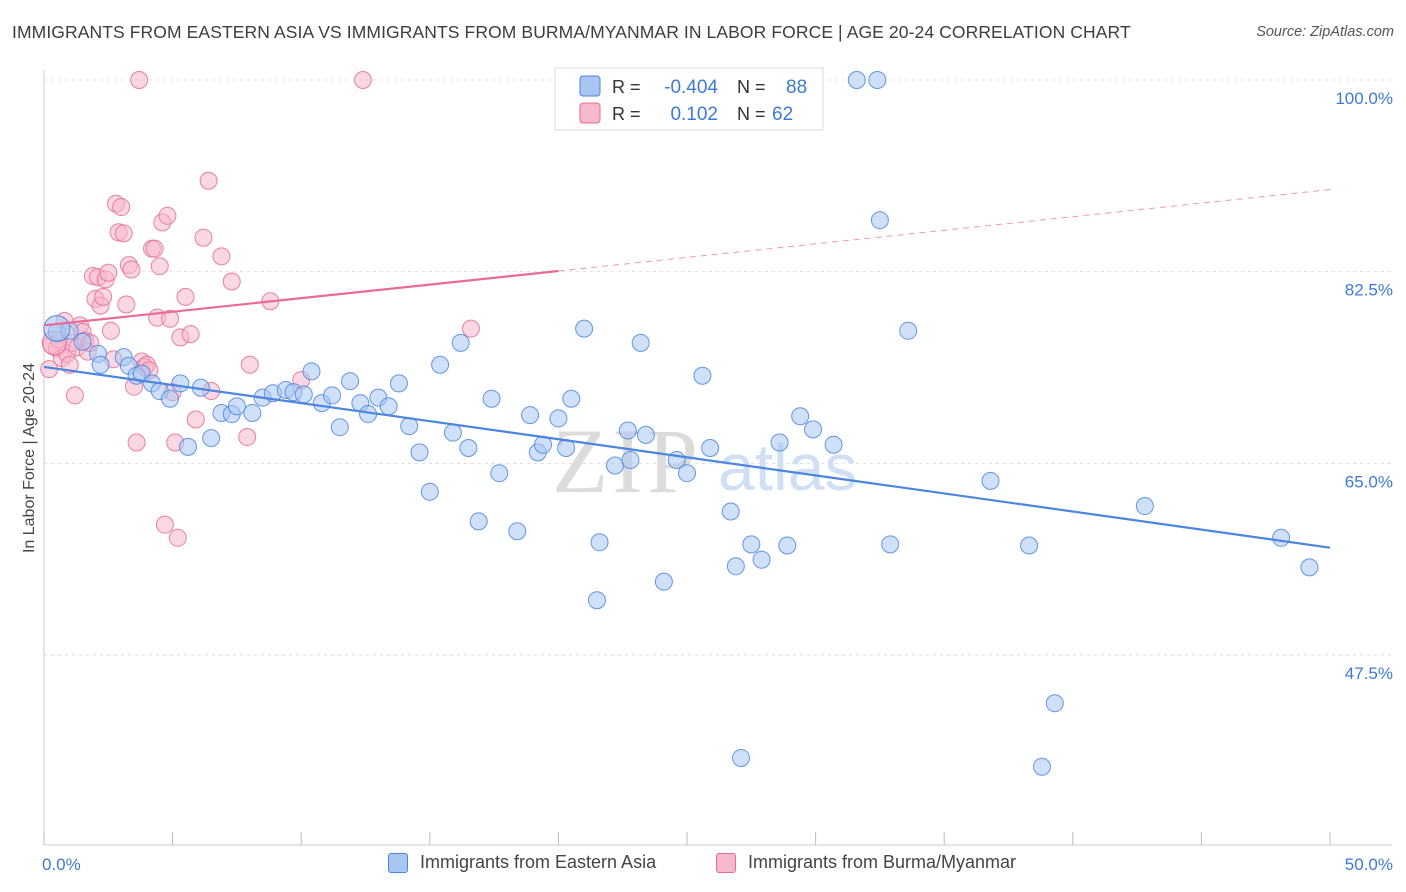 This screenshot has height=892, width=1406. Describe the element at coordinates (1369, 864) in the screenshot. I see `x-tick-label-max: 50.0%` at that location.